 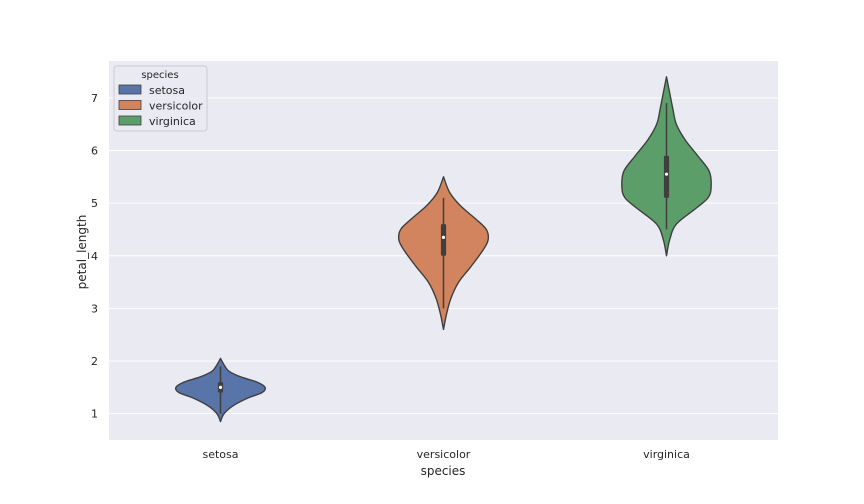 What do you see at coordinates (94, 361) in the screenshot?
I see `y-tick-label: 2` at bounding box center [94, 361].